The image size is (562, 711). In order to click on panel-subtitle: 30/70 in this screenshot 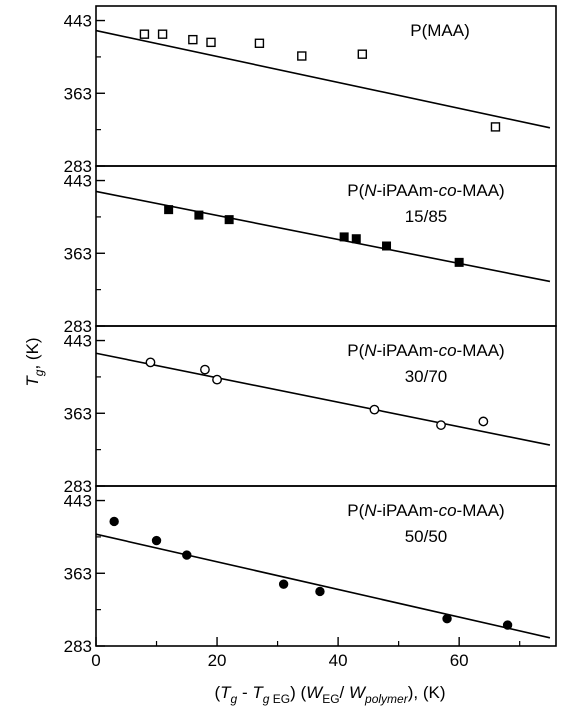, I will do `click(426, 376)`.